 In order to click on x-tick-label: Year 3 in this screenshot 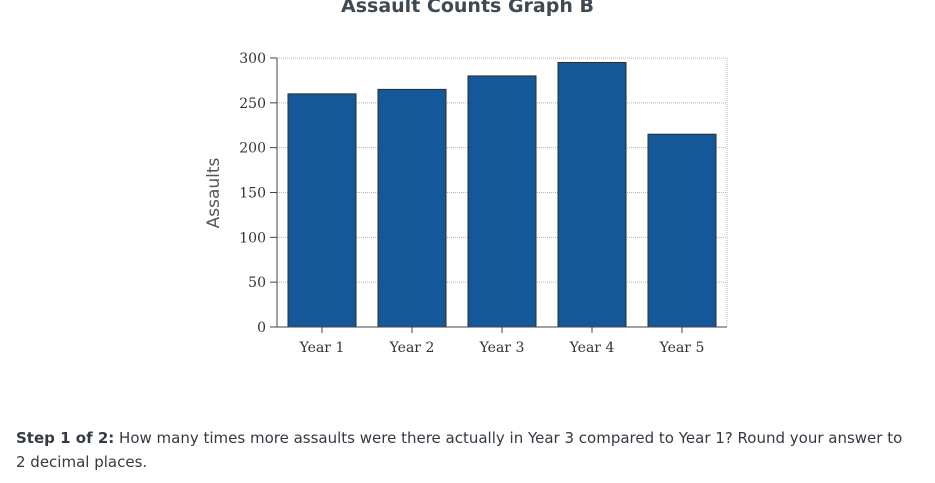, I will do `click(502, 348)`.